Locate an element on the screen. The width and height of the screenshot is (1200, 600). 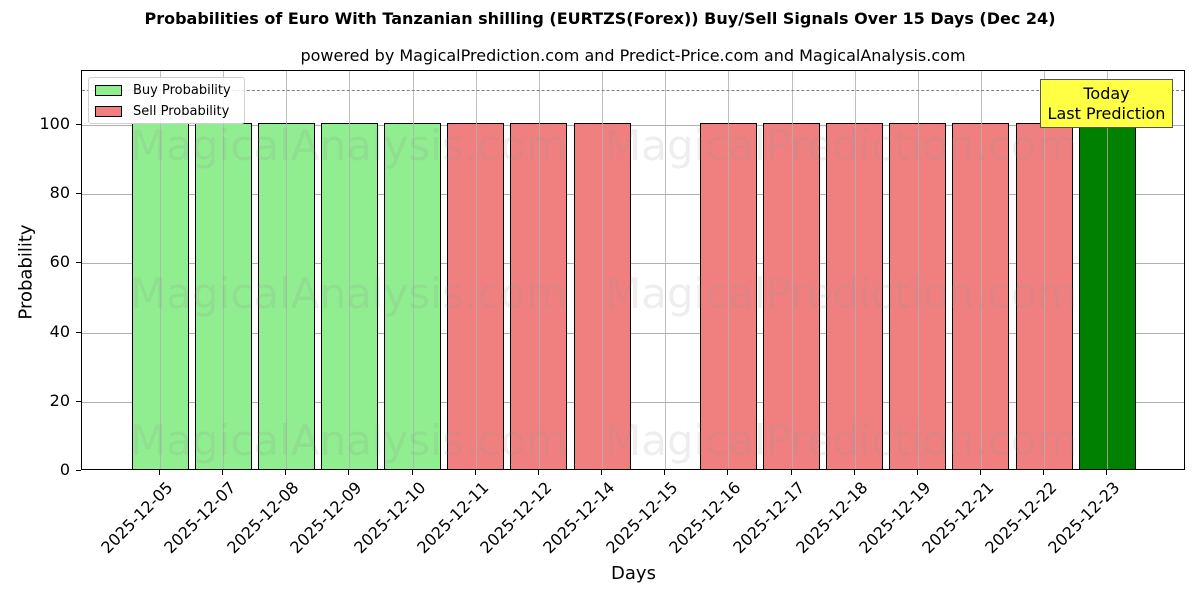
buy-swatch-icon is located at coordinates (108, 90).